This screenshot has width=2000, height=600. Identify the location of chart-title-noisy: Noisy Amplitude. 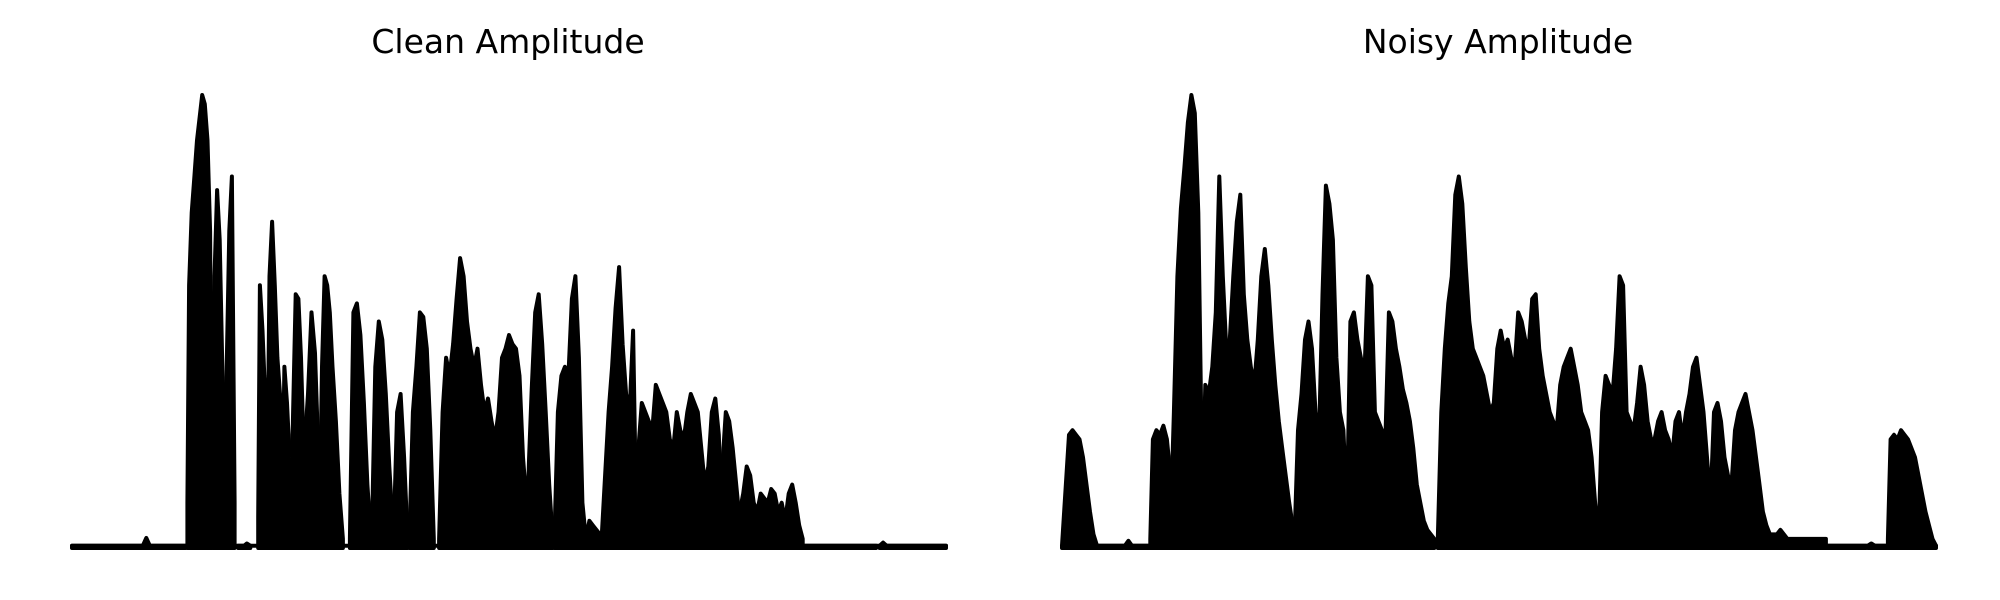
(1498, 41).